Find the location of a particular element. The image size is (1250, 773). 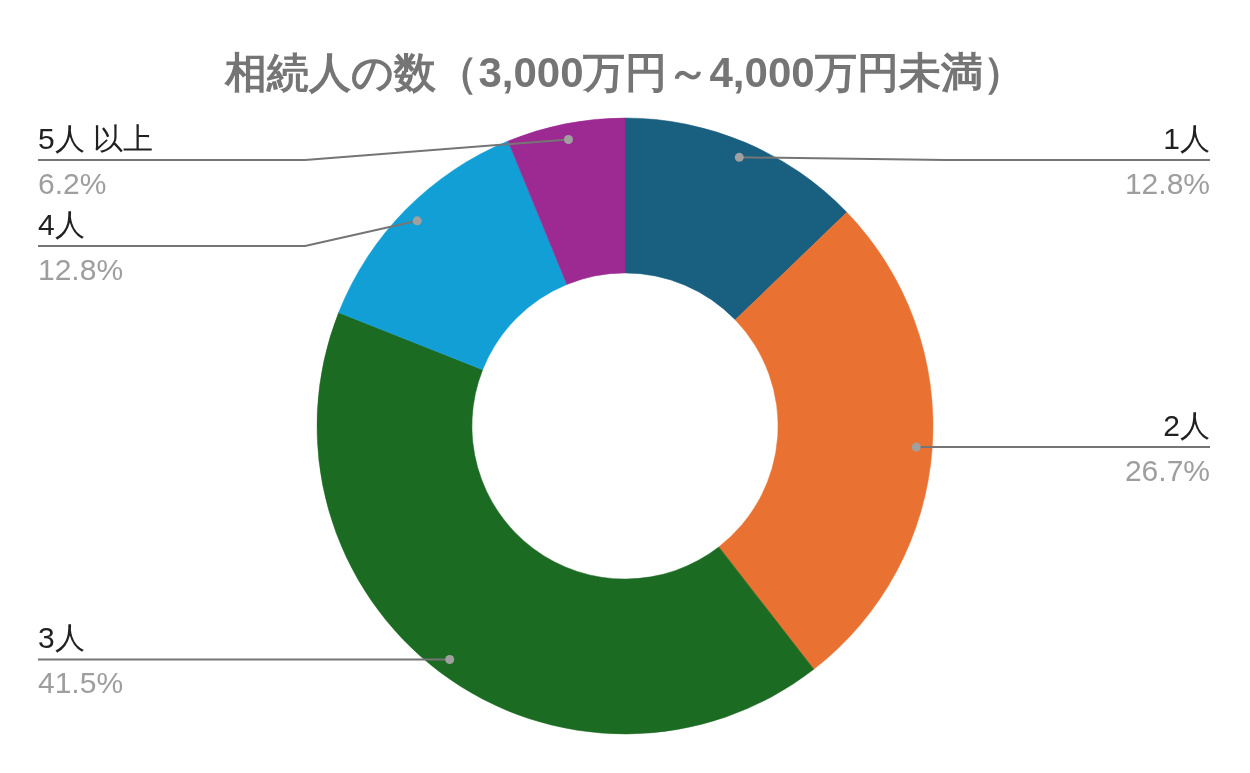

data-label: 6.2% is located at coordinates (72, 183).